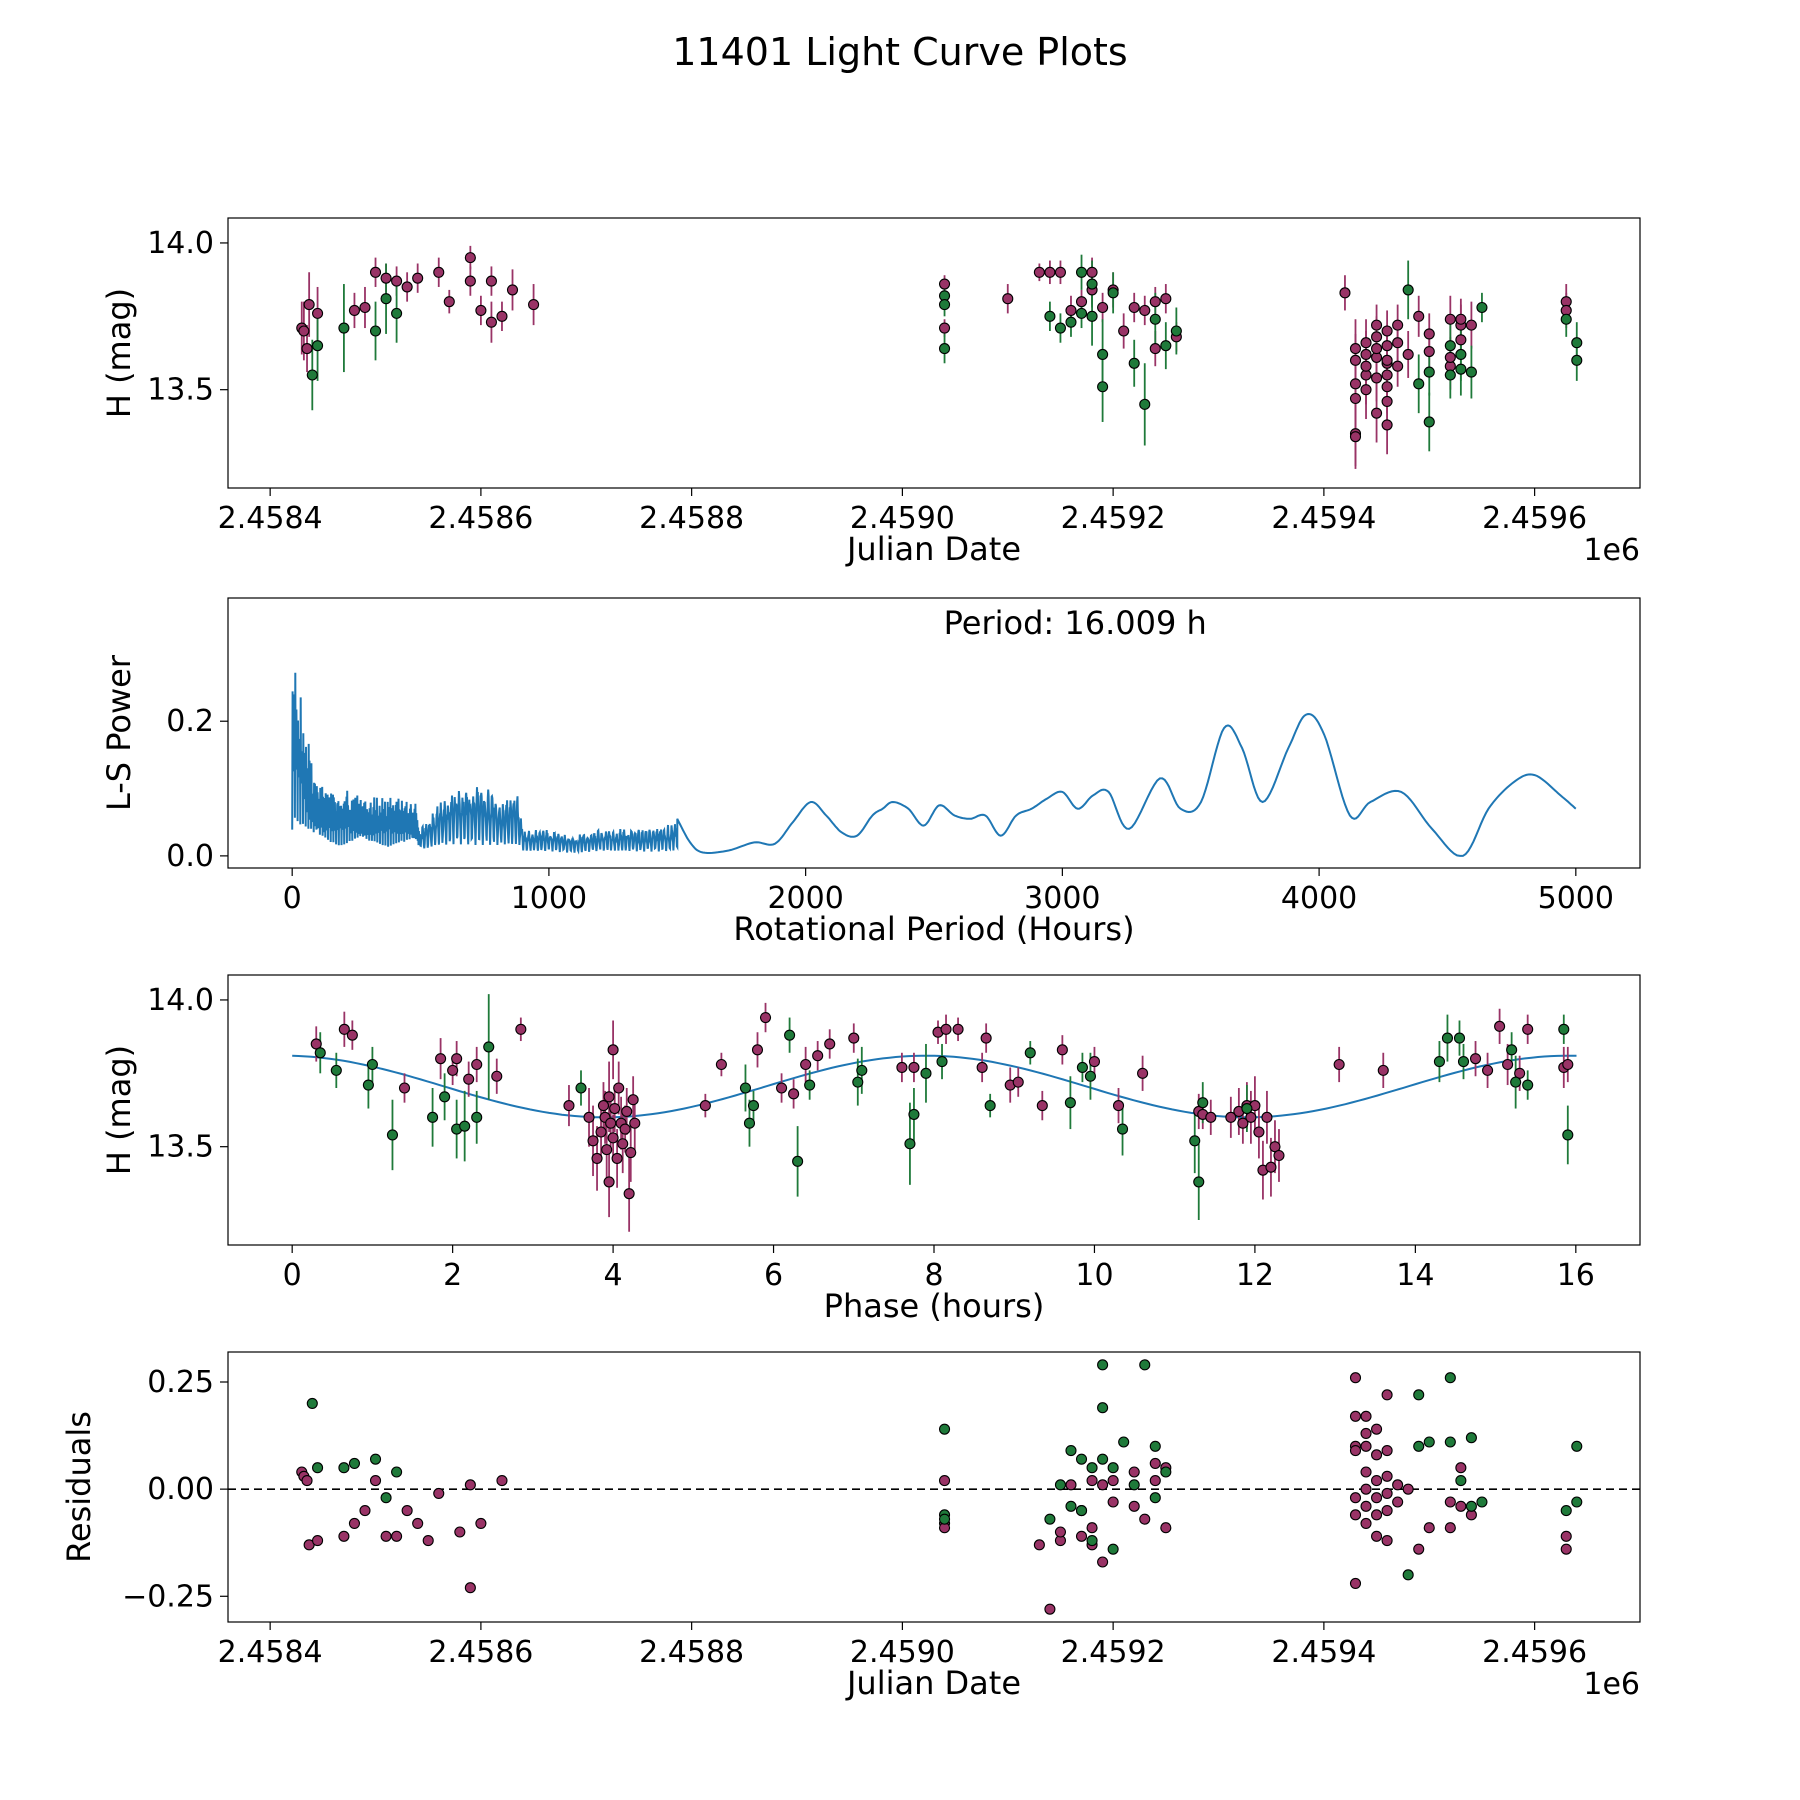 This screenshot has width=1800, height=1800. I want to click on y-axis-label: L-S Power, so click(119, 732).